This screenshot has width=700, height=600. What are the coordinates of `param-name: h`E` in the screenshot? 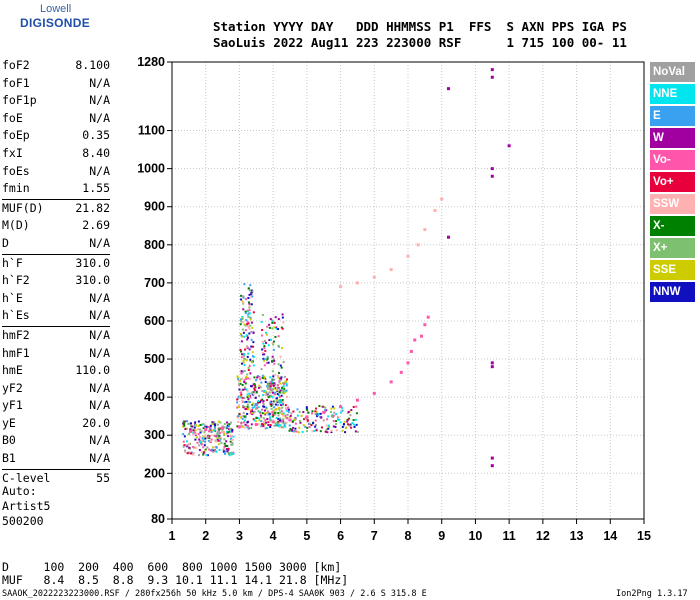 It's located at (12, 297).